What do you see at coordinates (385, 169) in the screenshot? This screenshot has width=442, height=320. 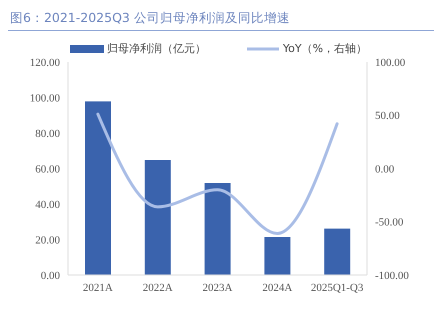 I see `y2-tick-label: 0.00` at bounding box center [385, 169].